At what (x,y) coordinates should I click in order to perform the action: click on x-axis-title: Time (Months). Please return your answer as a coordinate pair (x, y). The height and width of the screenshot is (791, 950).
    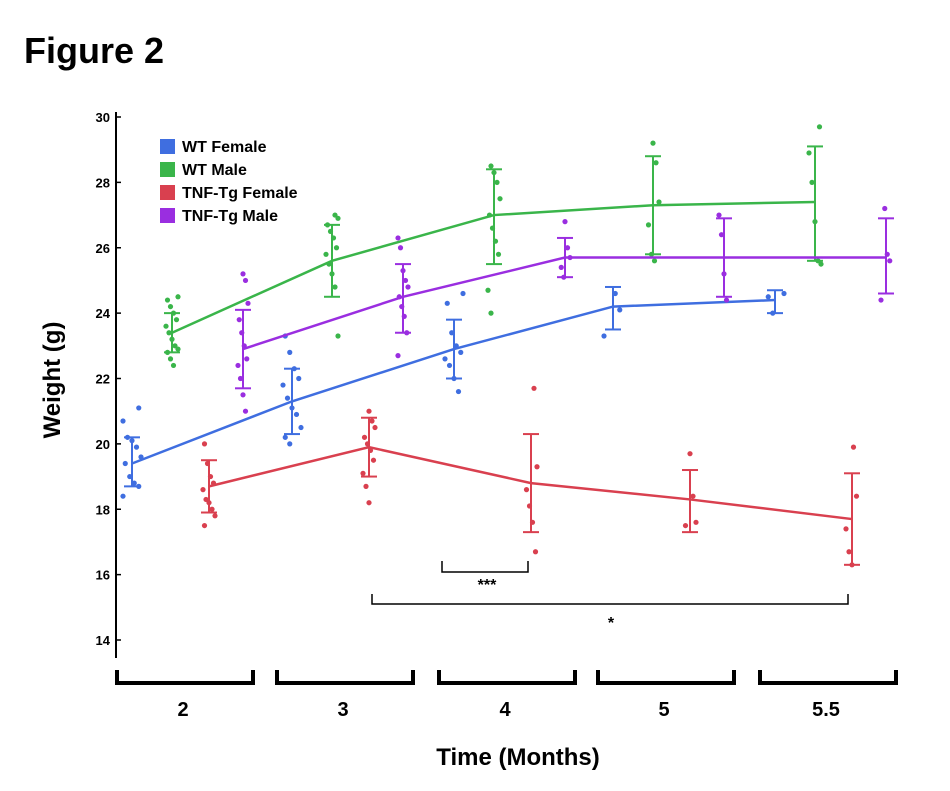
    Looking at the image, I should click on (518, 757).